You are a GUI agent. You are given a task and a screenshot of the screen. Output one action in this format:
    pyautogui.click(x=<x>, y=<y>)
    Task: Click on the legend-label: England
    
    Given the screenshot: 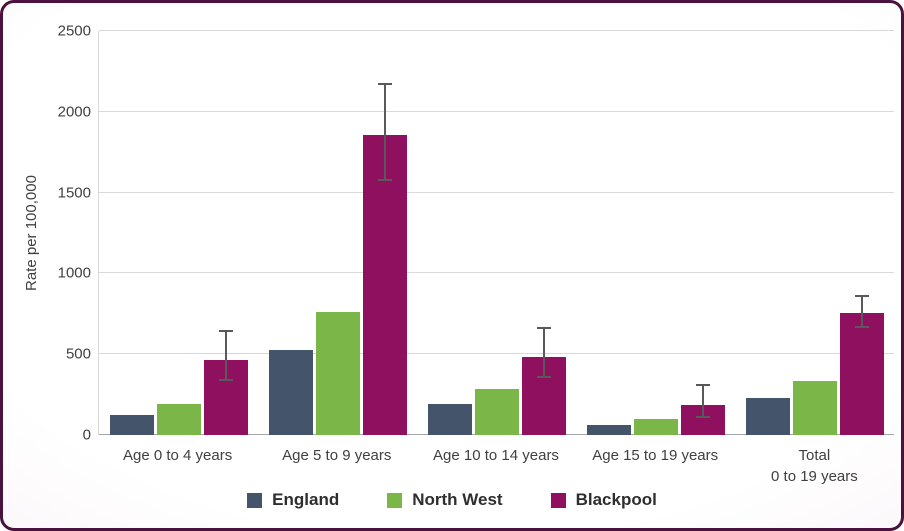 What is the action you would take?
    pyautogui.click(x=306, y=499)
    